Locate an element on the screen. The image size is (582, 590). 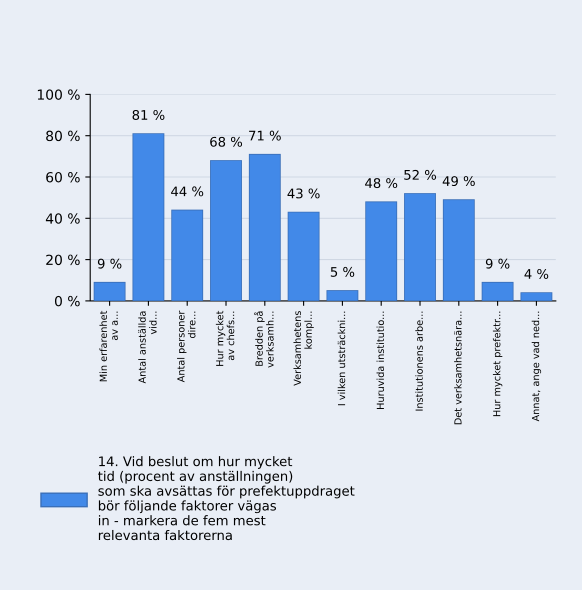
data-label: 71 % is located at coordinates (265, 135).